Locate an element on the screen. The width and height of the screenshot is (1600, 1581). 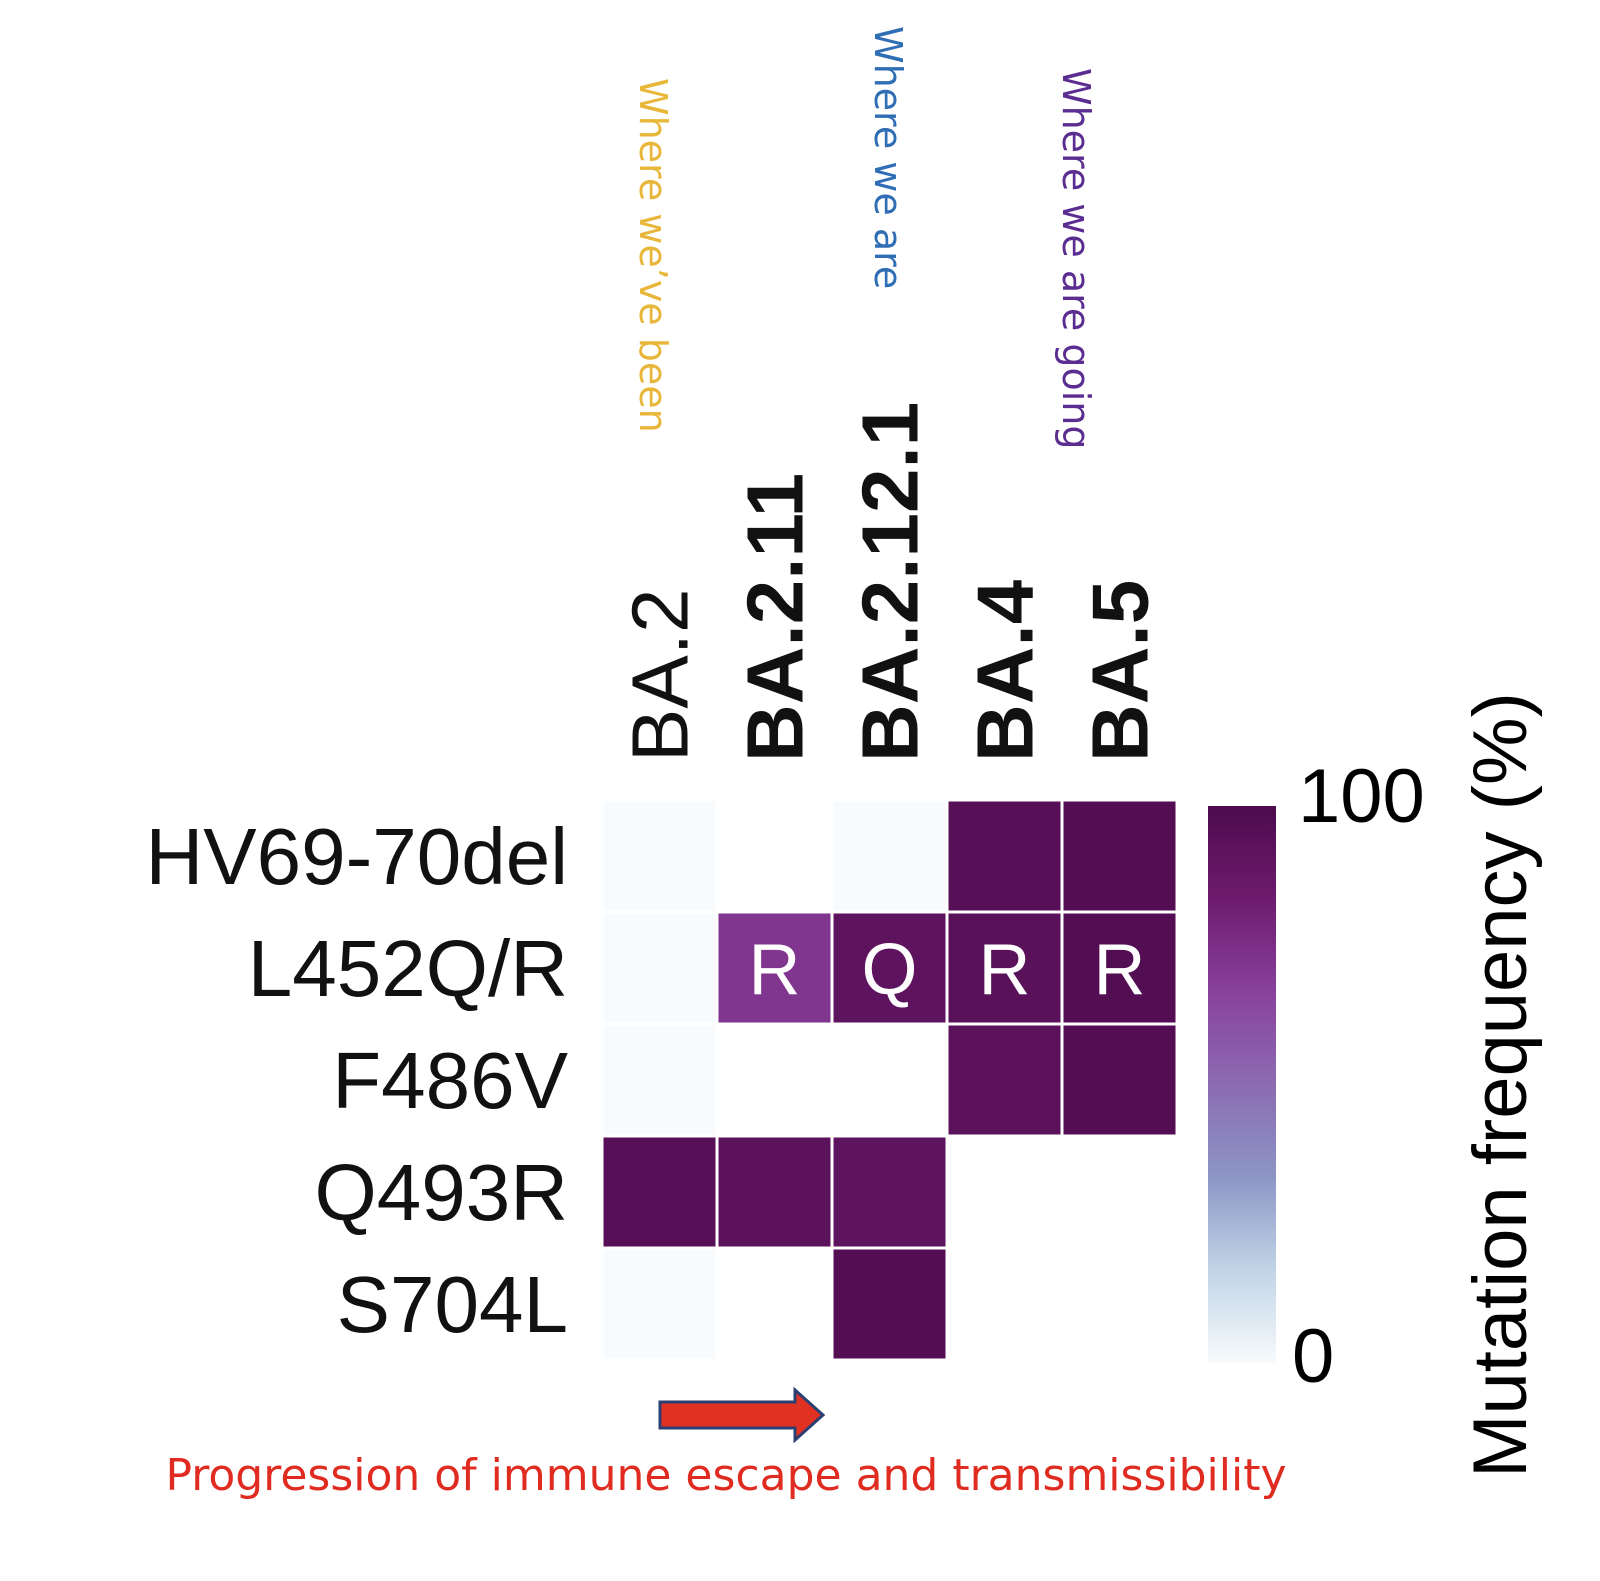
colorbar-gradient is located at coordinates (1242, 1084).